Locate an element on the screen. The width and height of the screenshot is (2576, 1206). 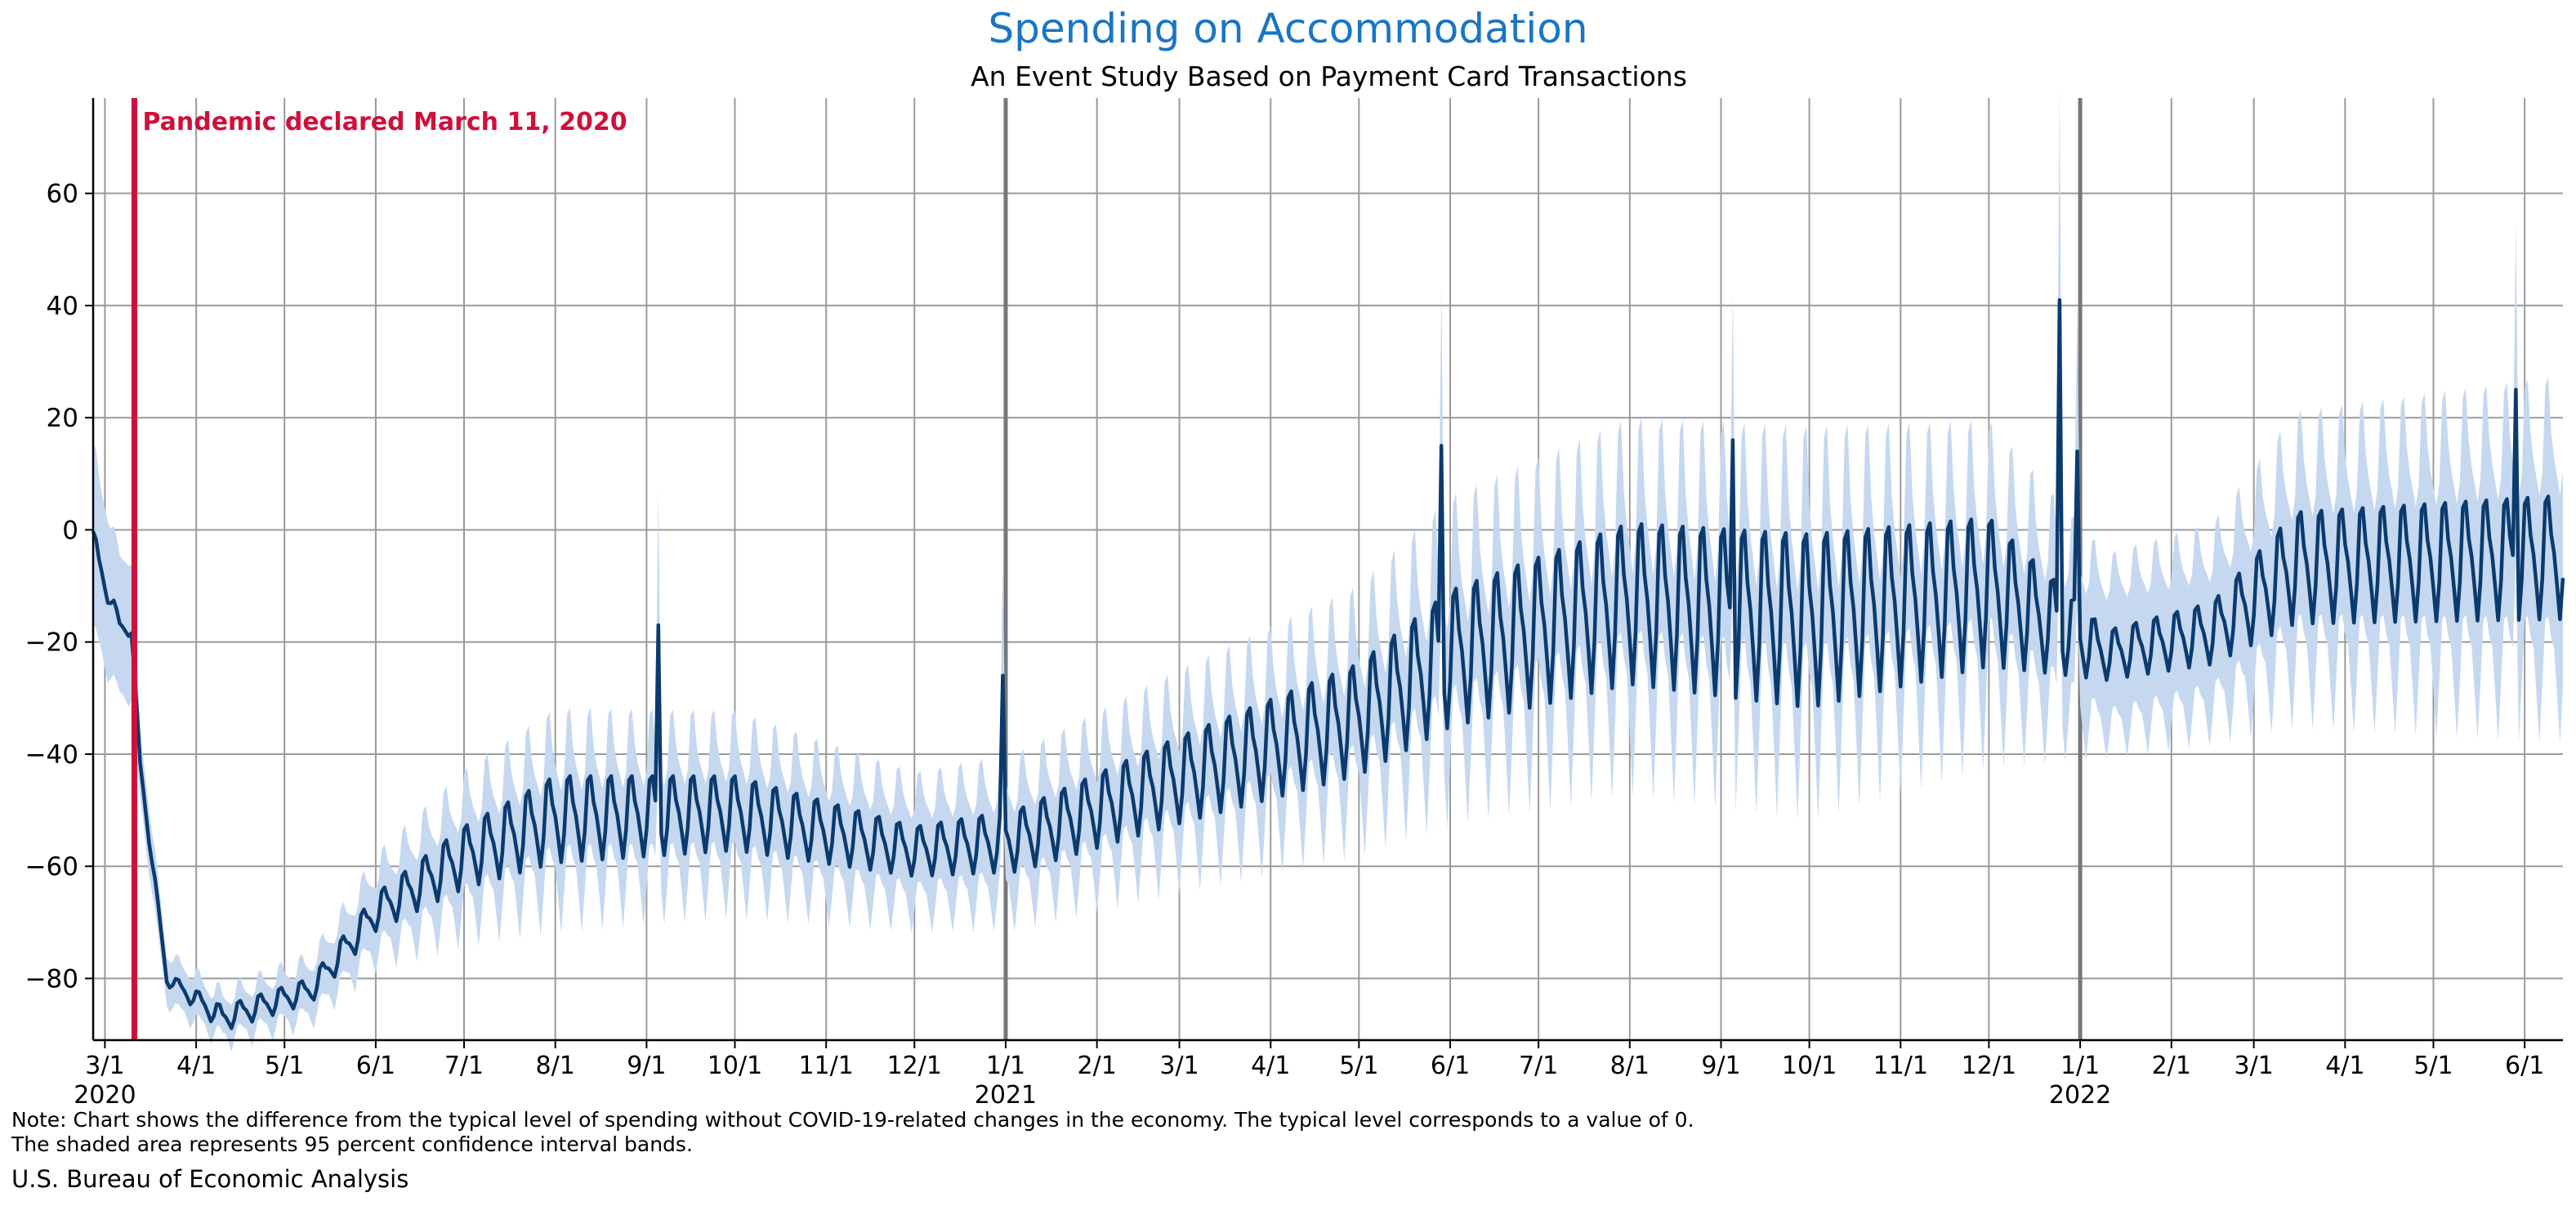
y-tick-label: −80 is located at coordinates (52, 979).